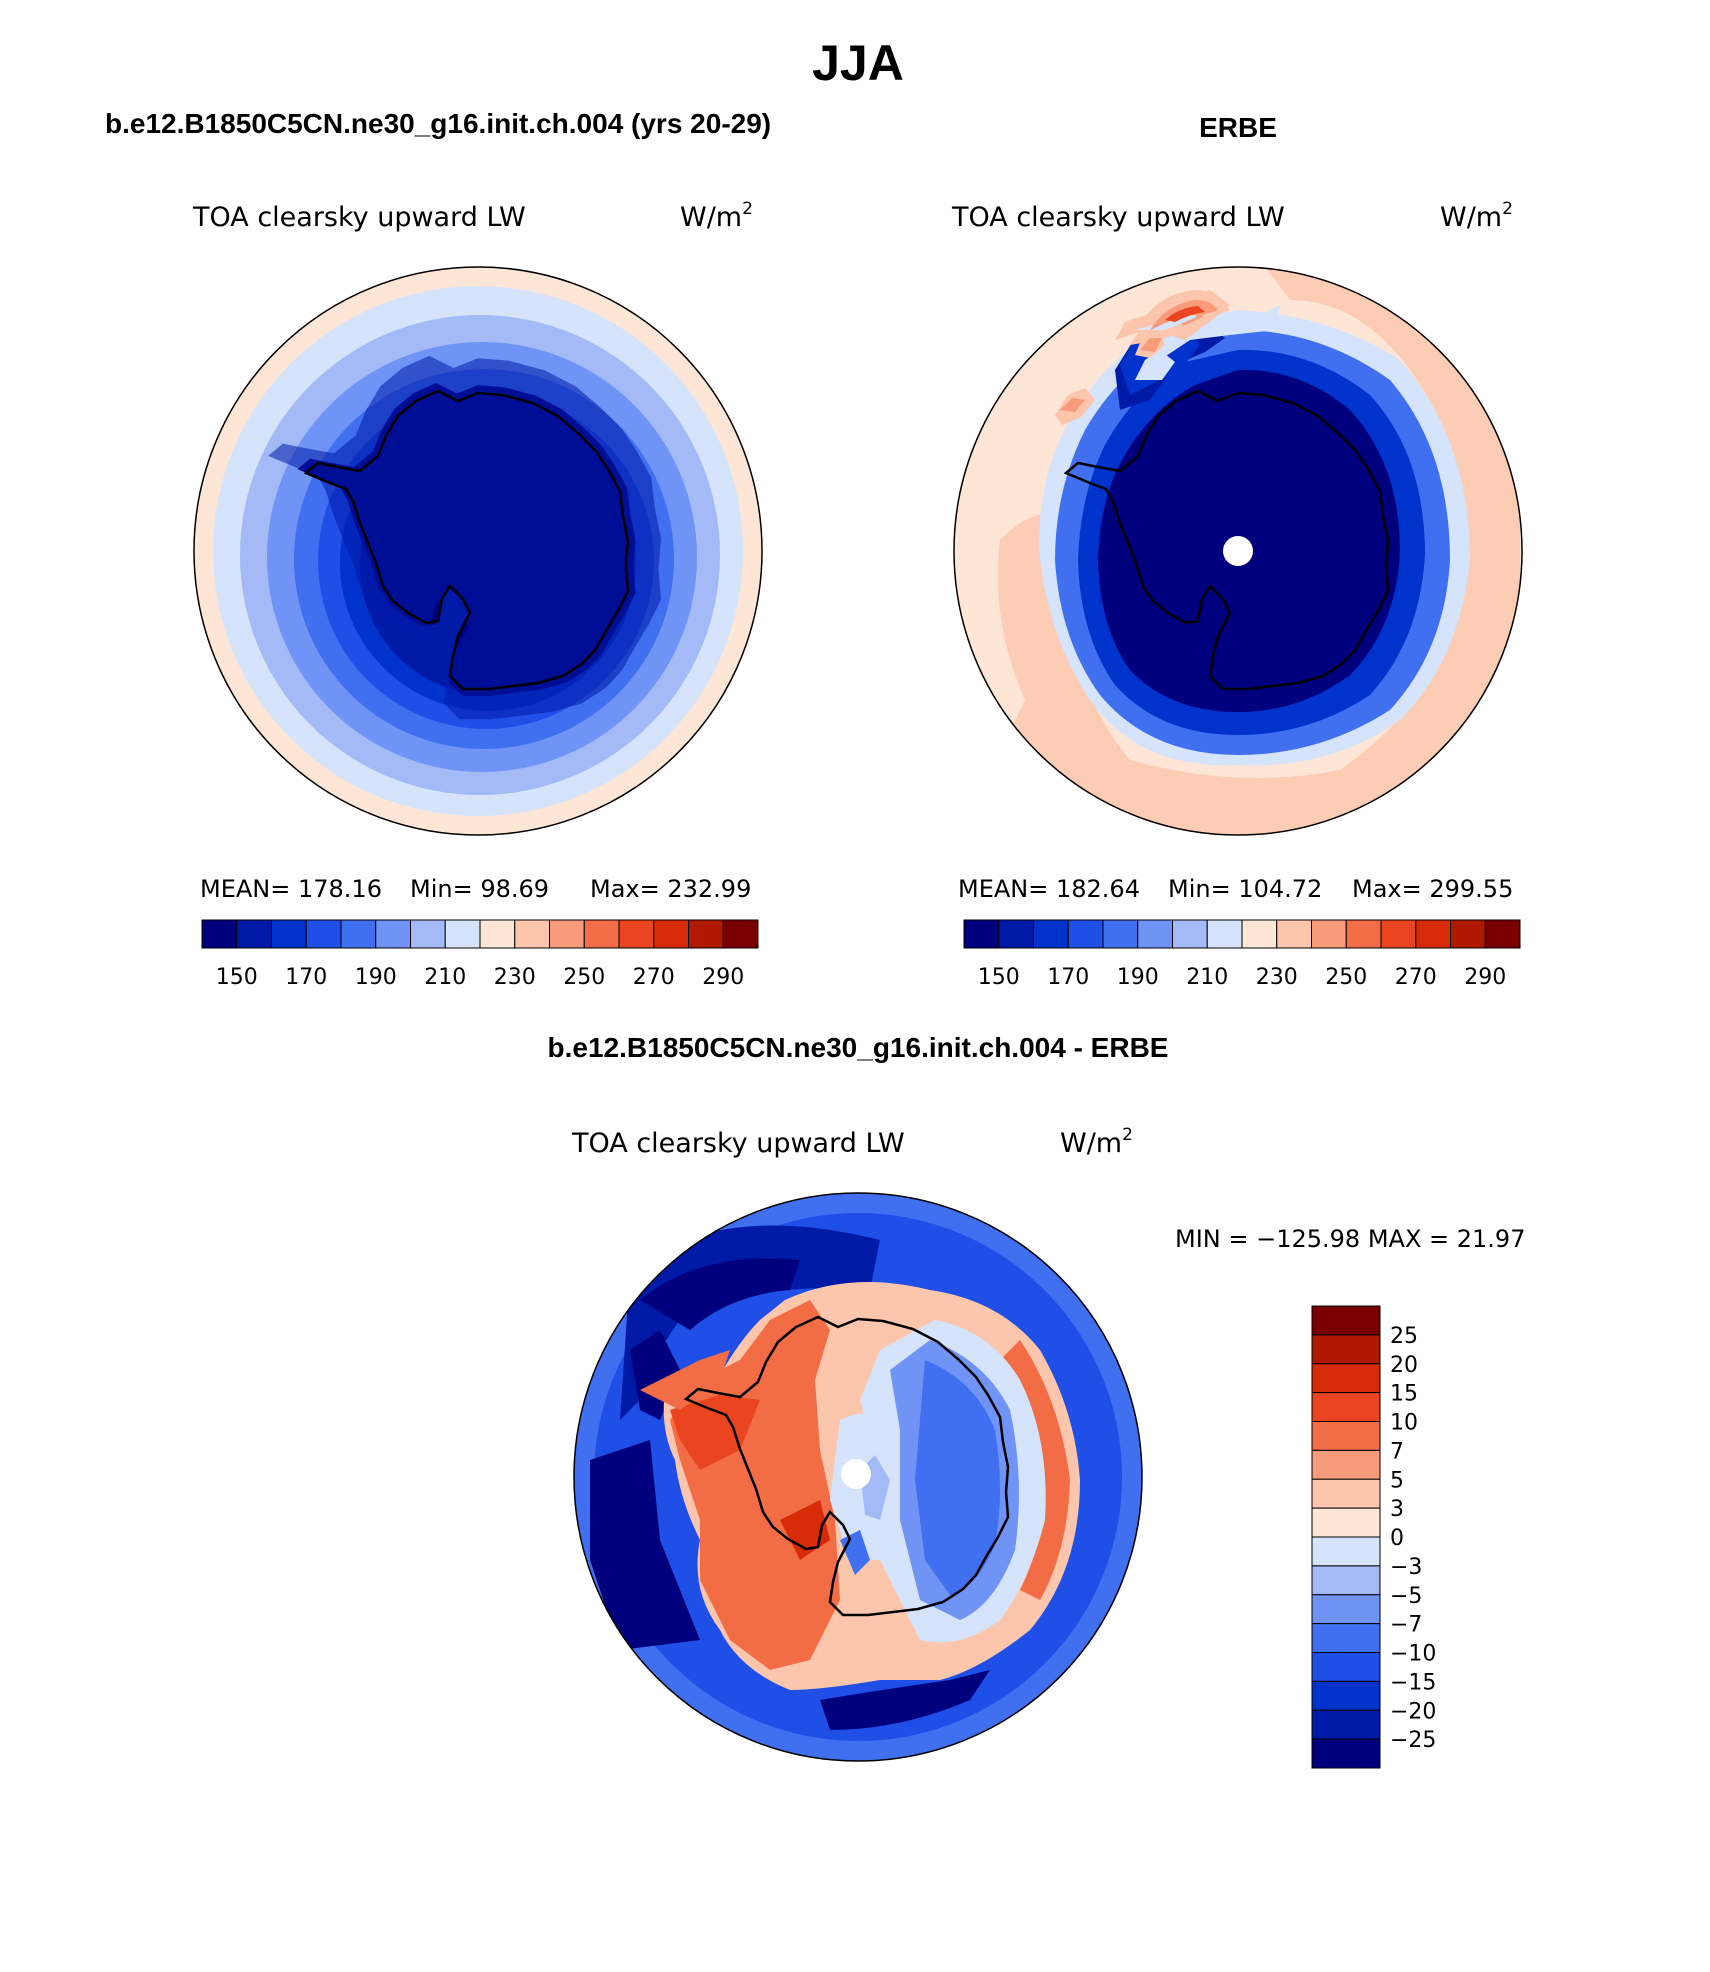  I want to click on panel-diff-variable: TOA clearsky upward LW, so click(738, 1143).